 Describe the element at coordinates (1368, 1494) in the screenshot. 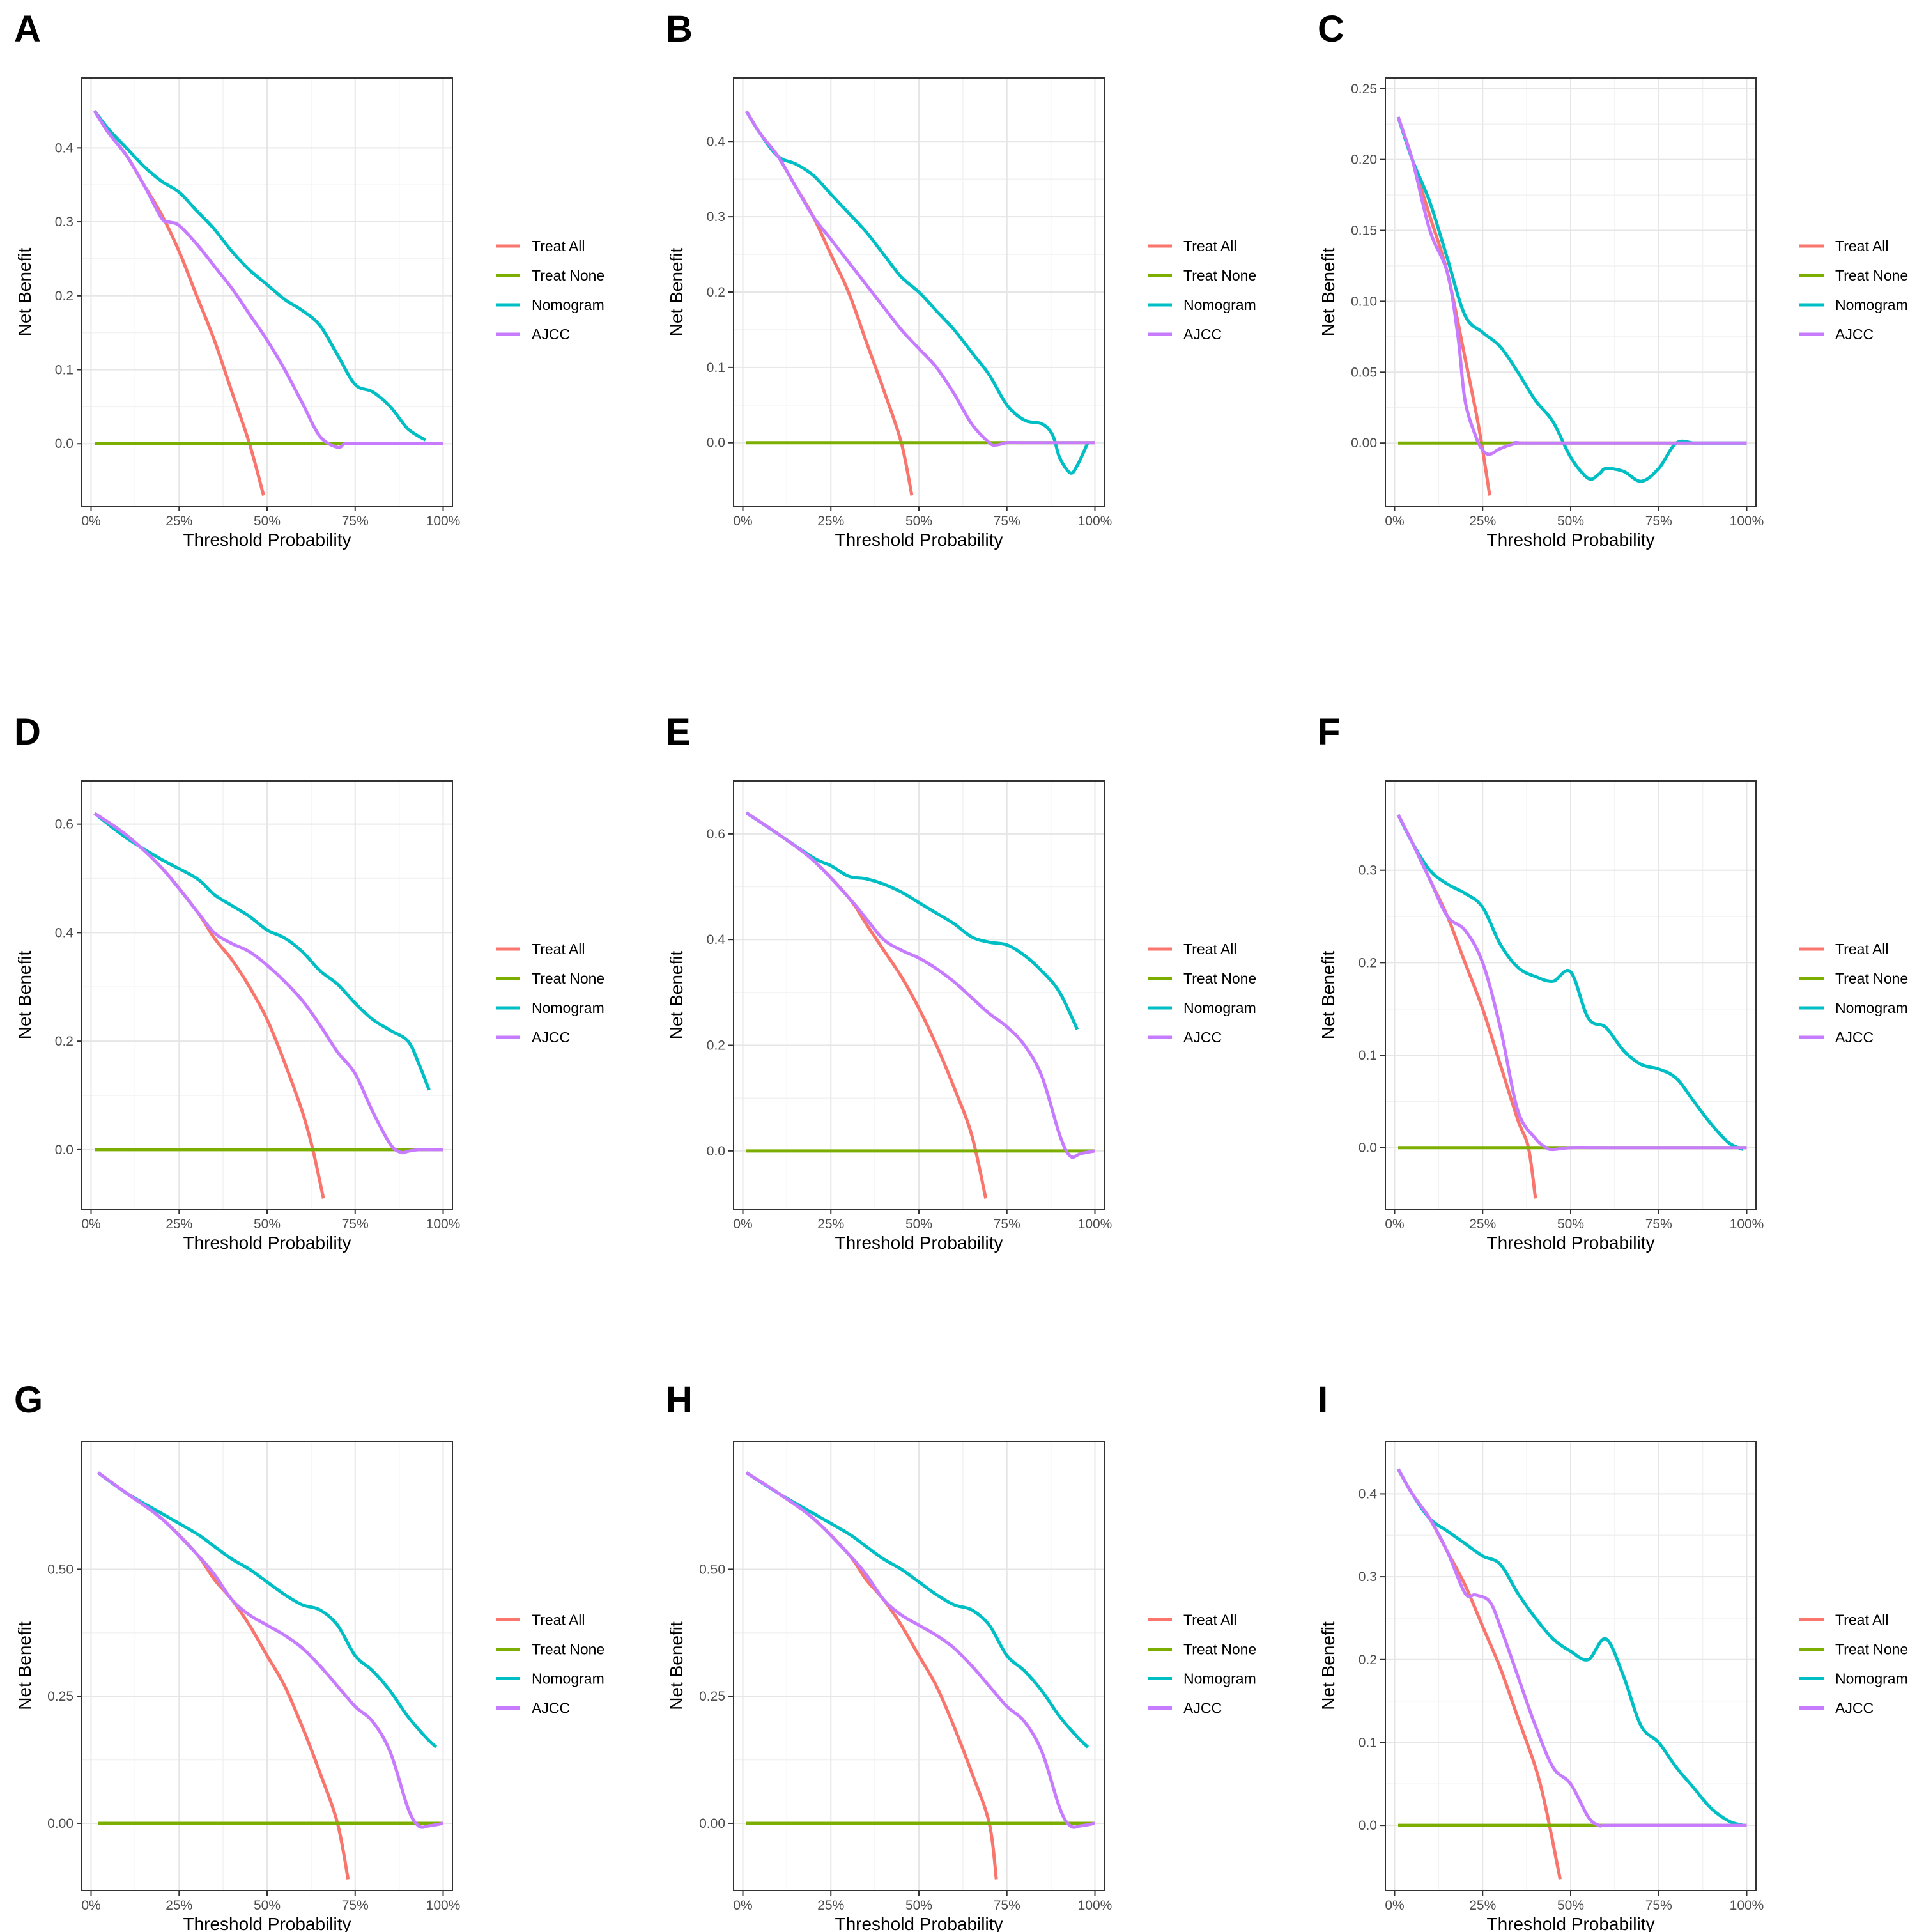

I see `y-tick-label: 0.4` at that location.